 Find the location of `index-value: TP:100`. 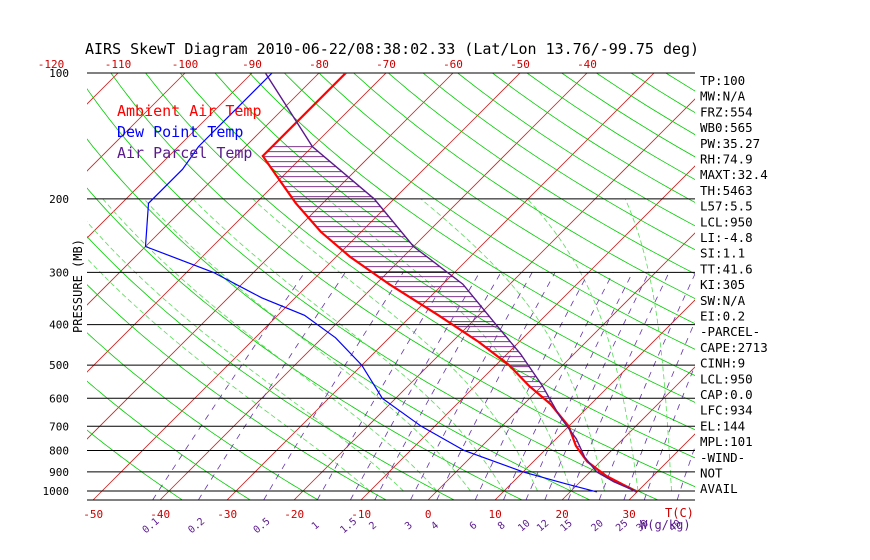

index-value: TP:100 is located at coordinates (722, 80).